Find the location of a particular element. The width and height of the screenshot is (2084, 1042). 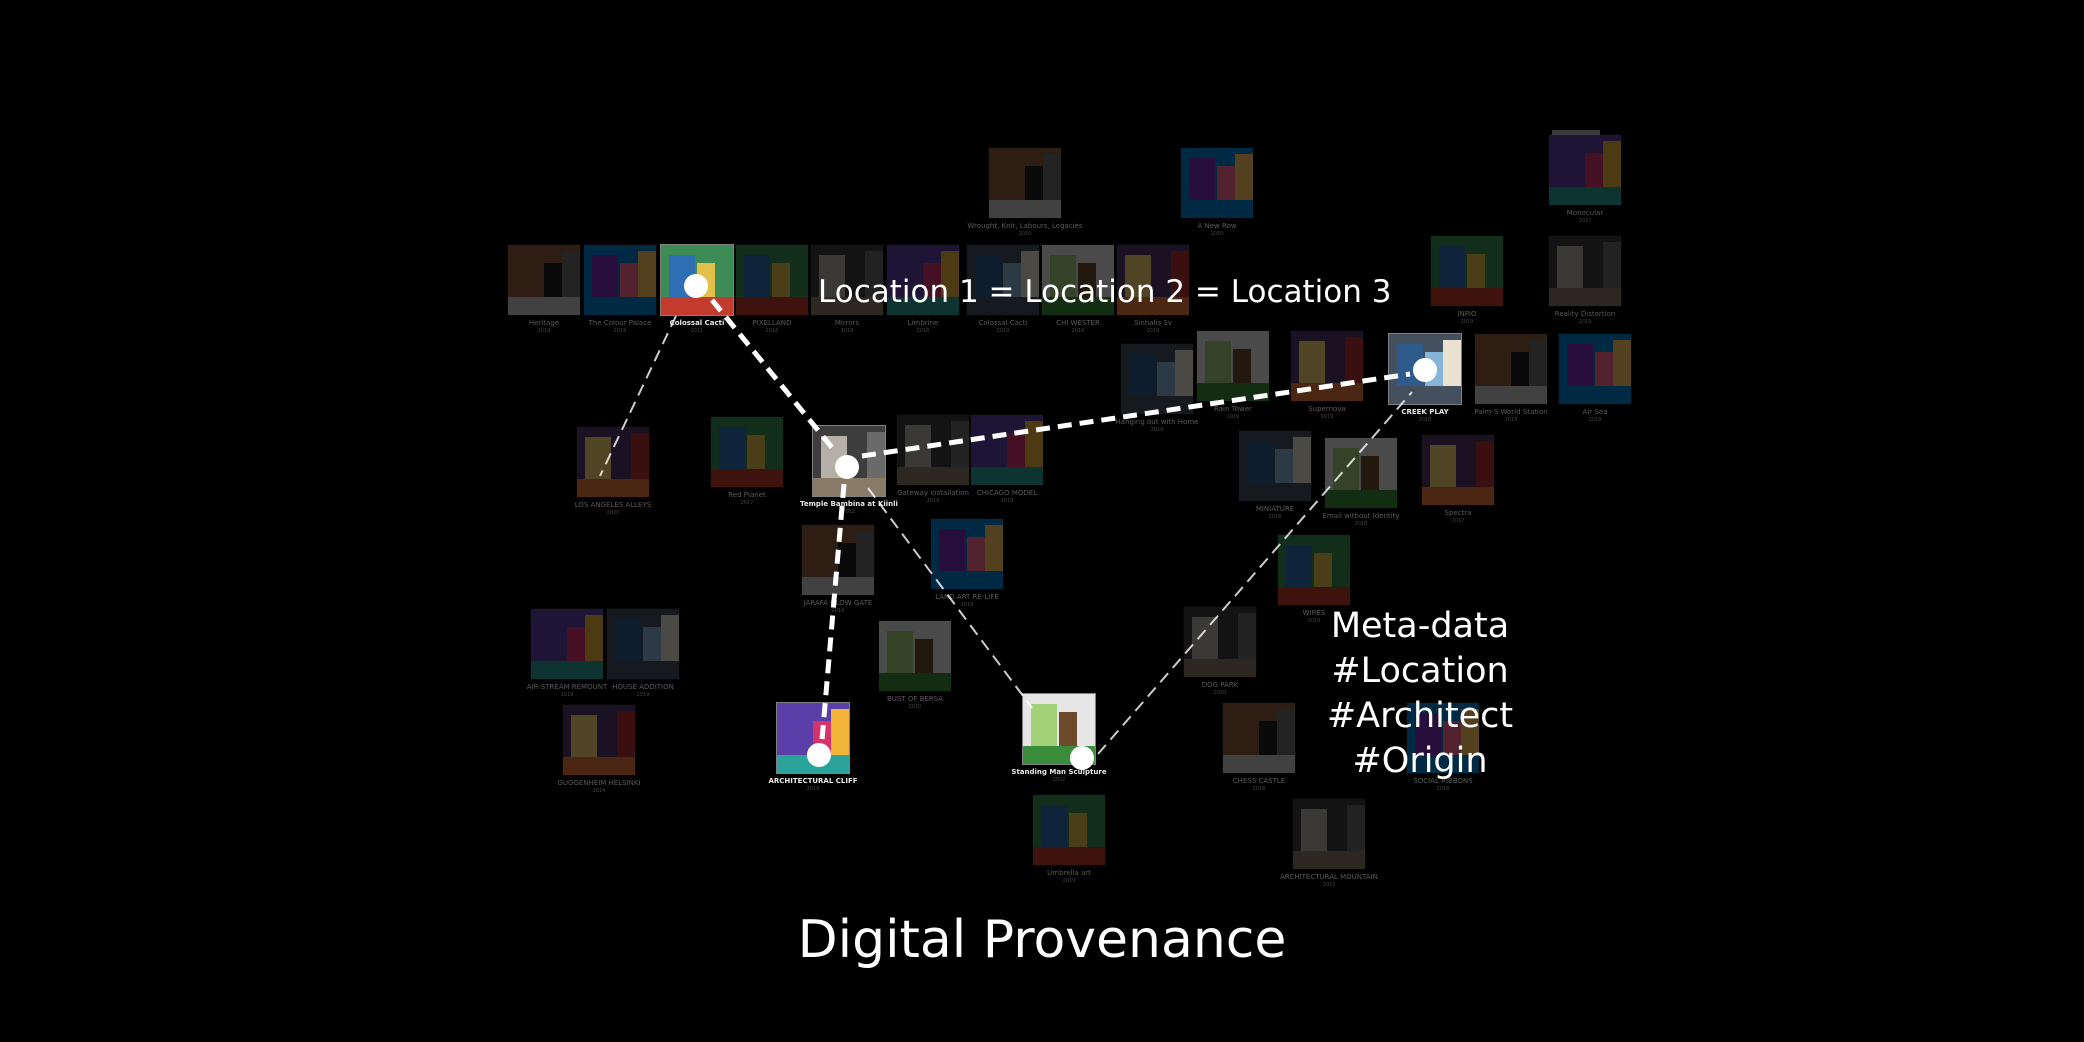

thumbnail-reality-distortion is located at coordinates (1585, 271).